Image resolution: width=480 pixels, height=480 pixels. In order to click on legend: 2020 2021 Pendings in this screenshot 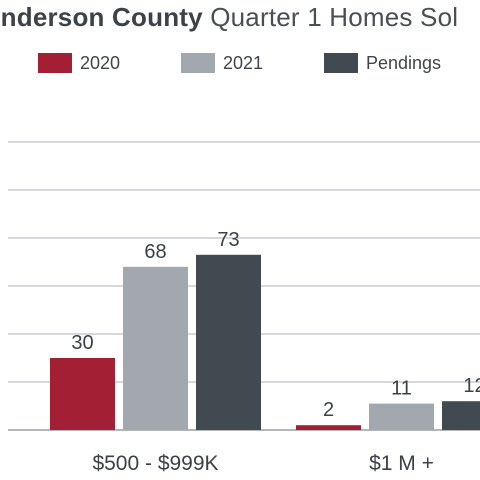, I will do `click(240, 63)`.